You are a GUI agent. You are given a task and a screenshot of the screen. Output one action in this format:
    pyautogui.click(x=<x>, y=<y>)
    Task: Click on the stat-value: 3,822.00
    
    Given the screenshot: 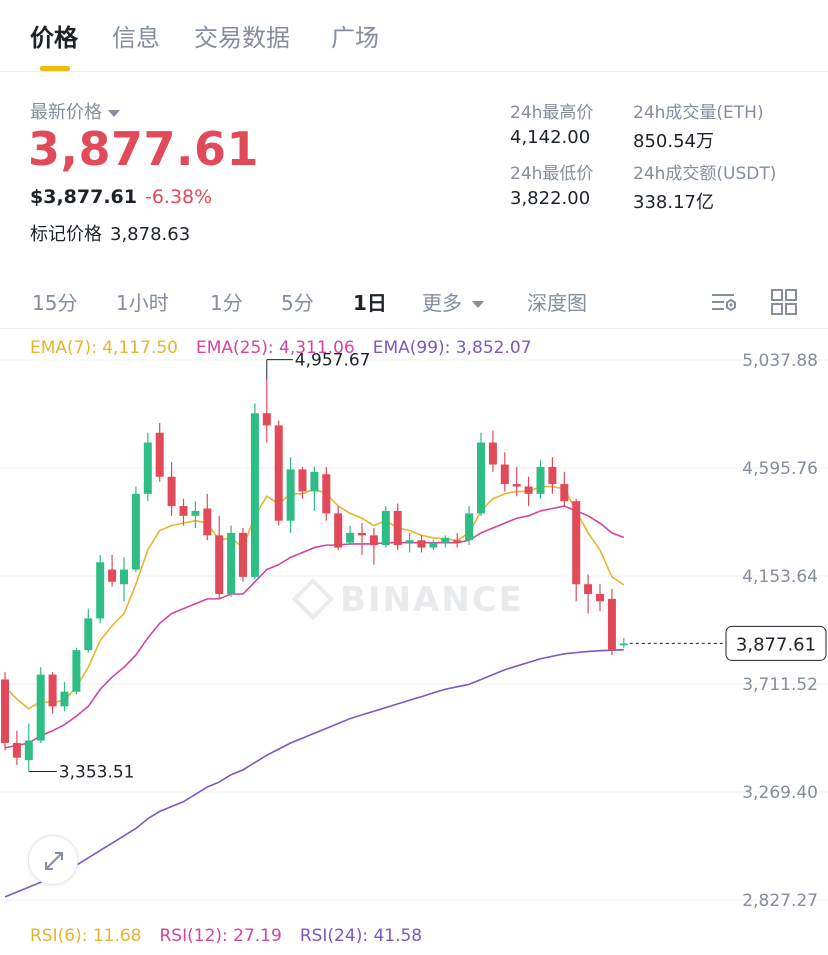 What is the action you would take?
    pyautogui.click(x=550, y=198)
    